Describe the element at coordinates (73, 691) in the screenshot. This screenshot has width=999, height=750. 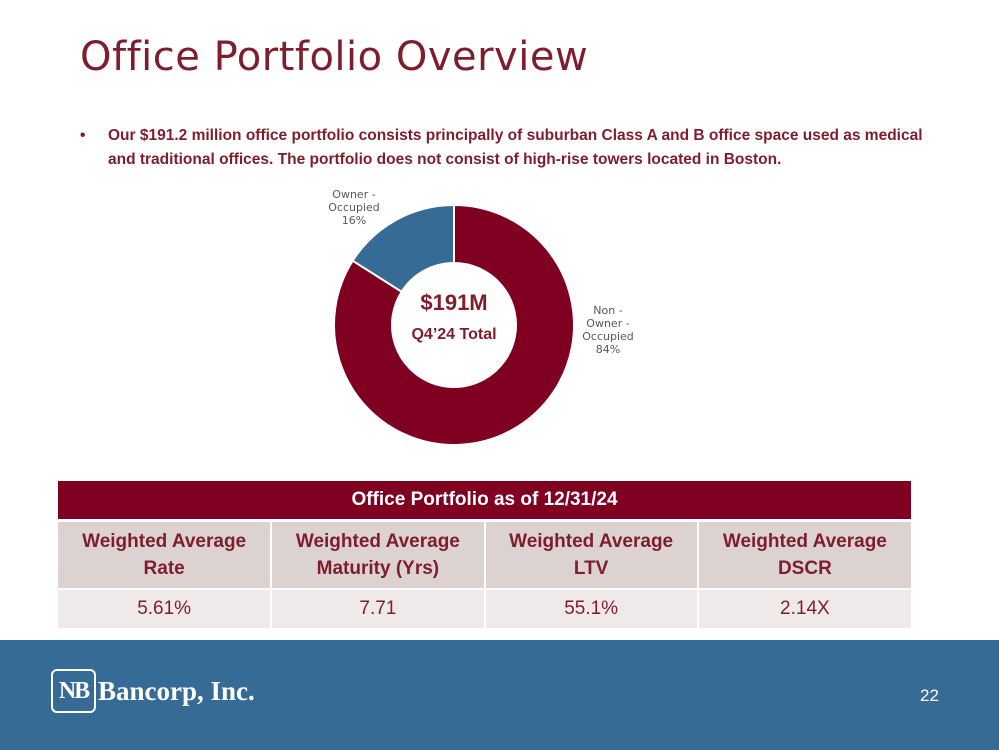
I see `logo-mark: NB` at that location.